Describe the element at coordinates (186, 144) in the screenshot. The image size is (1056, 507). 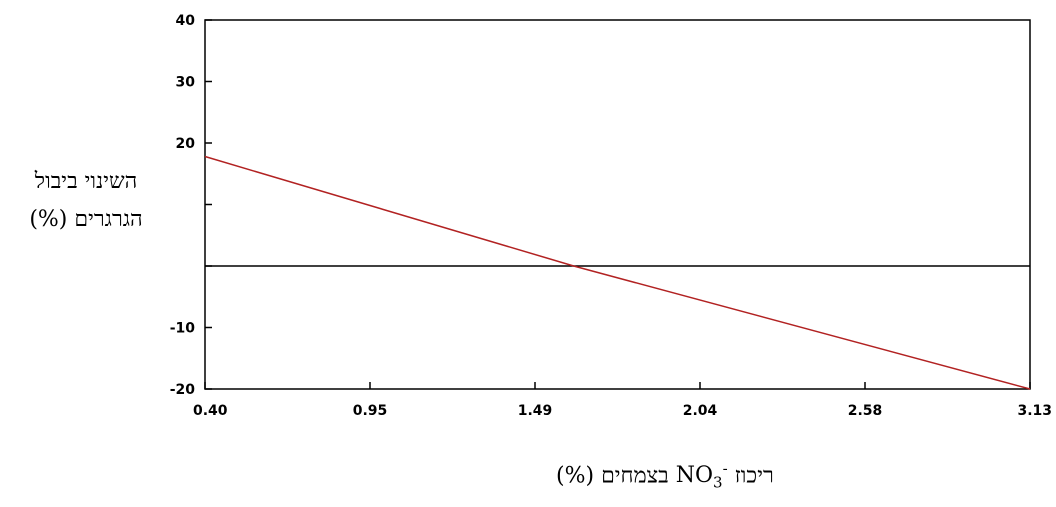
I see `y-tick-label: 20` at that location.